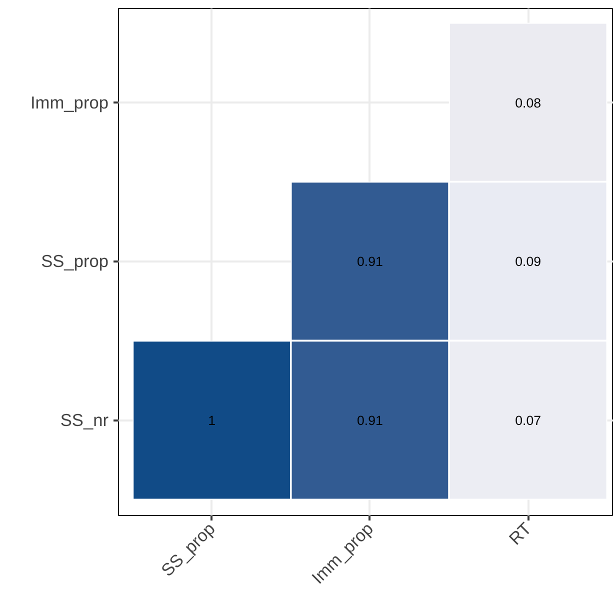 The width and height of the screenshot is (613, 603). Describe the element at coordinates (528, 262) in the screenshot. I see `data-label: 0.09` at that location.